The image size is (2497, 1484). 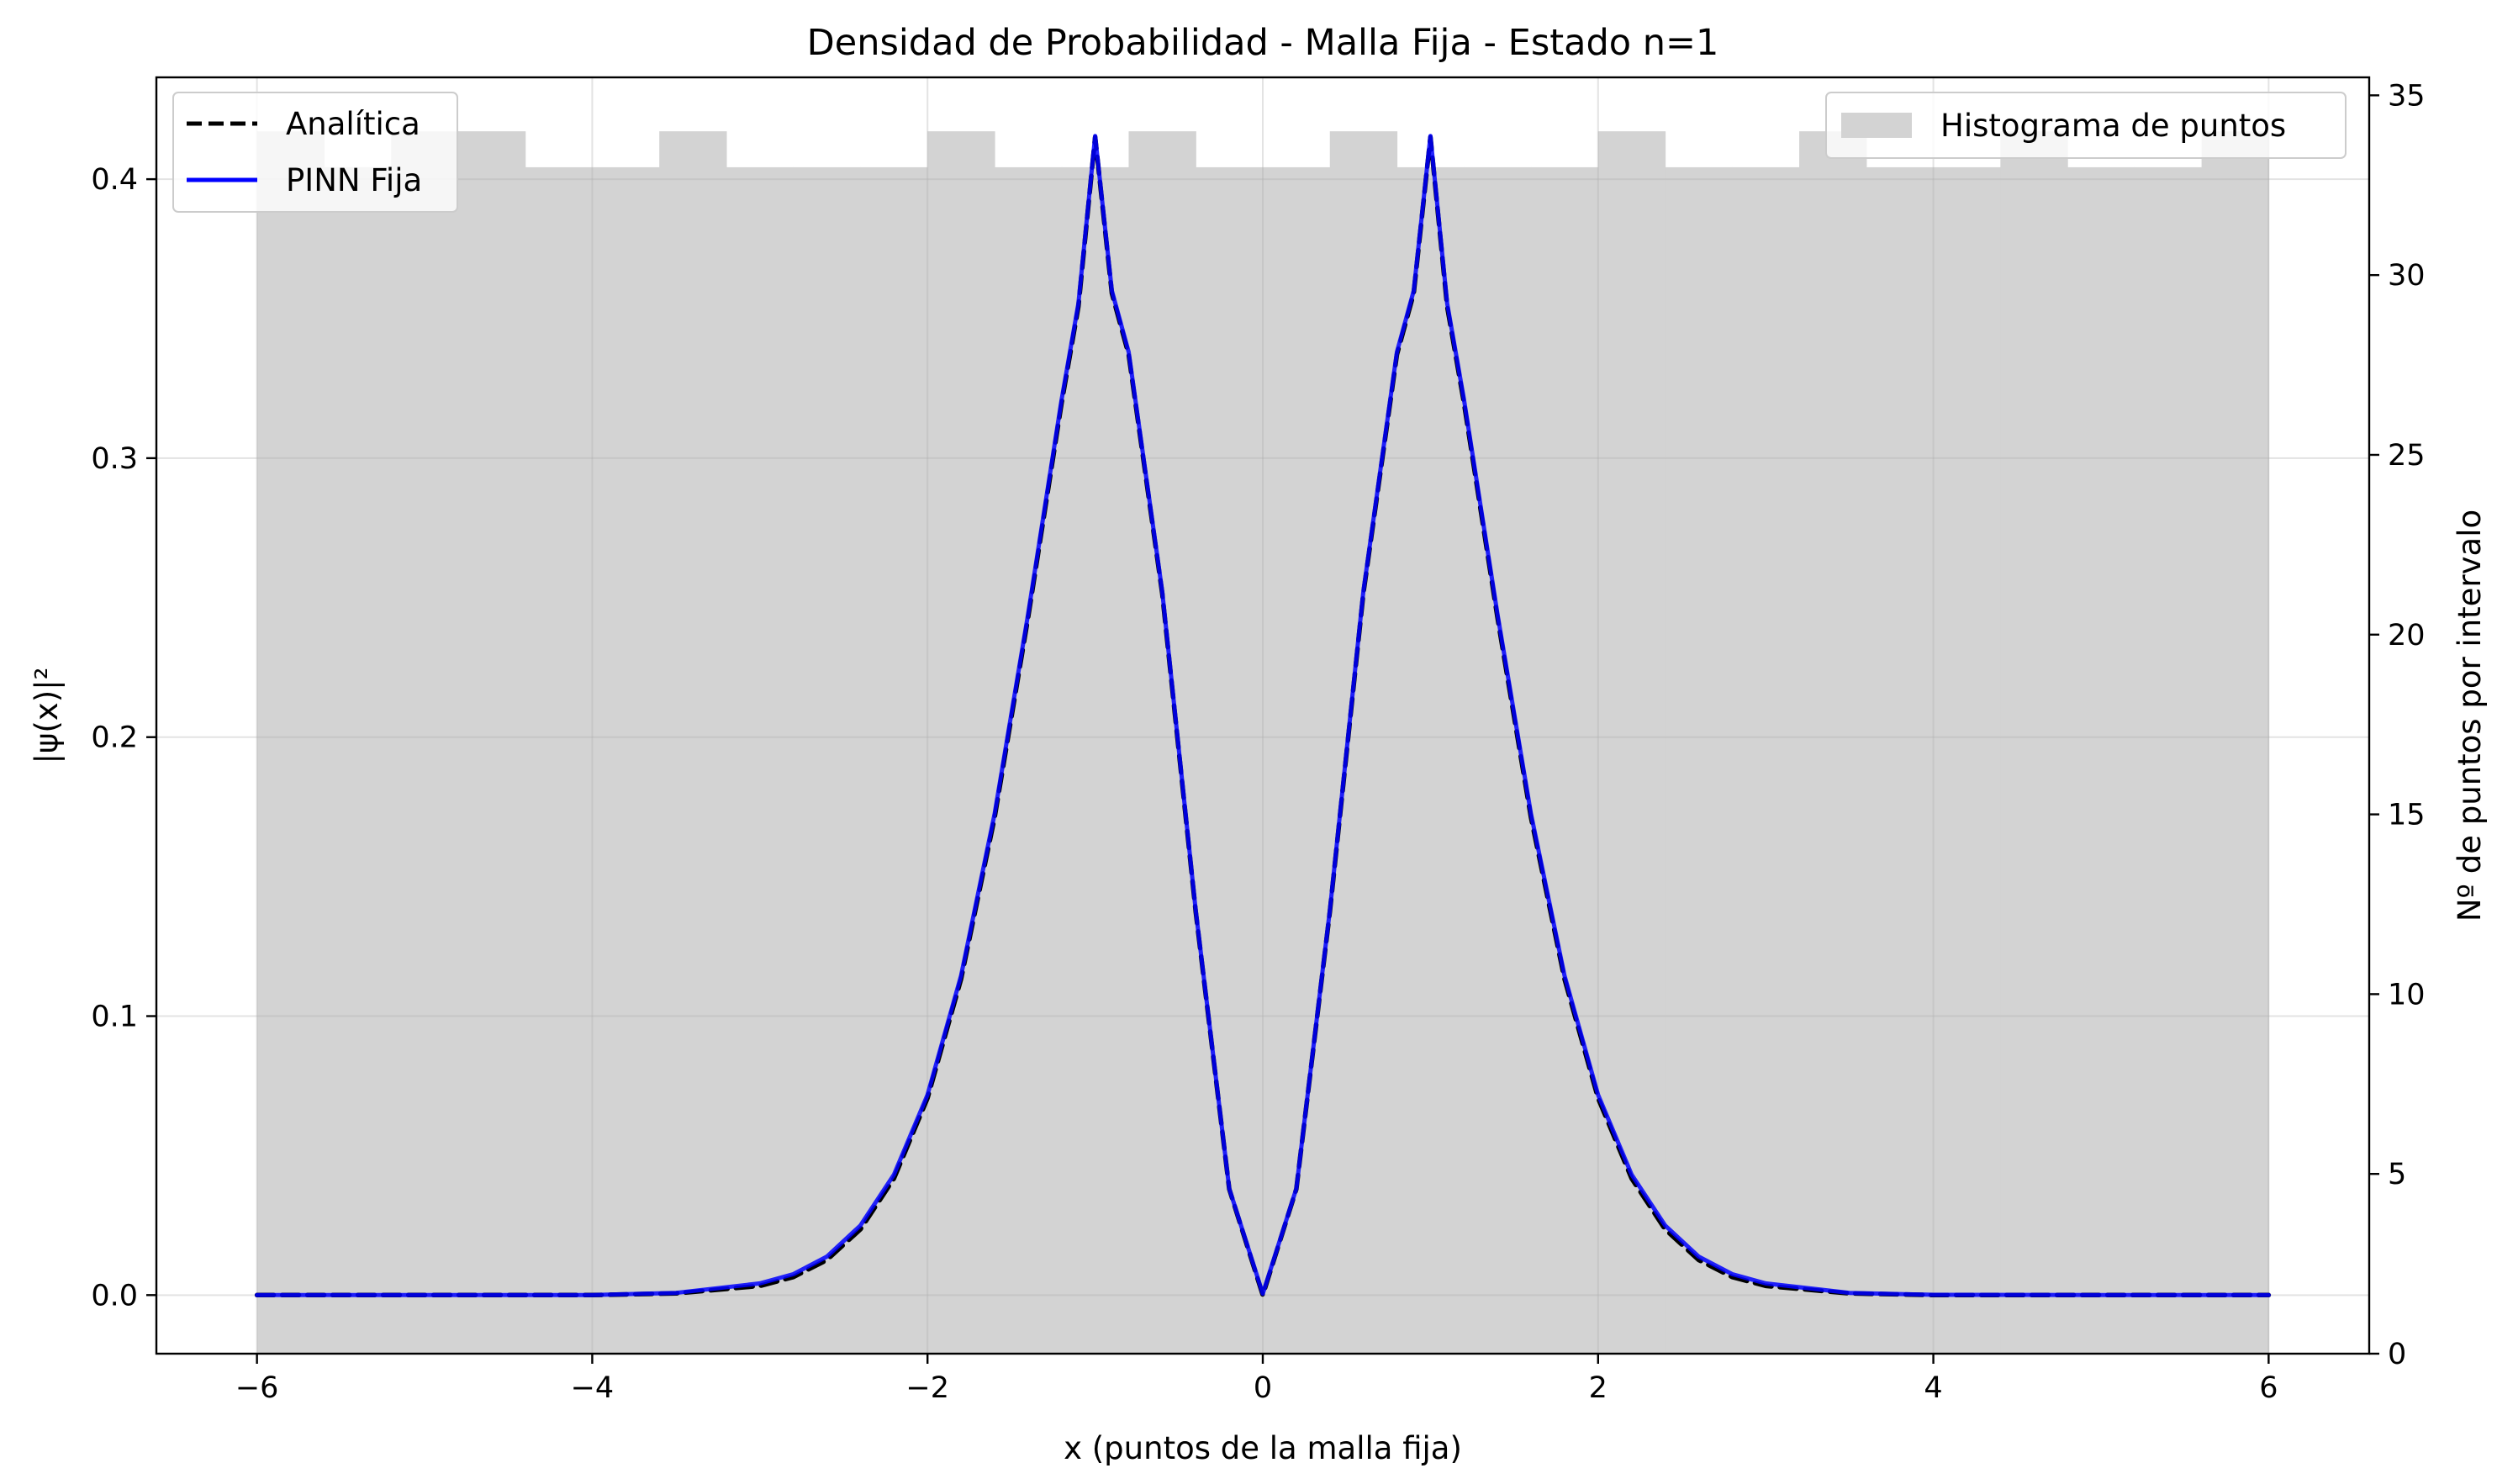 I want to click on y2-tick-label: 15, so click(x=2407, y=815).